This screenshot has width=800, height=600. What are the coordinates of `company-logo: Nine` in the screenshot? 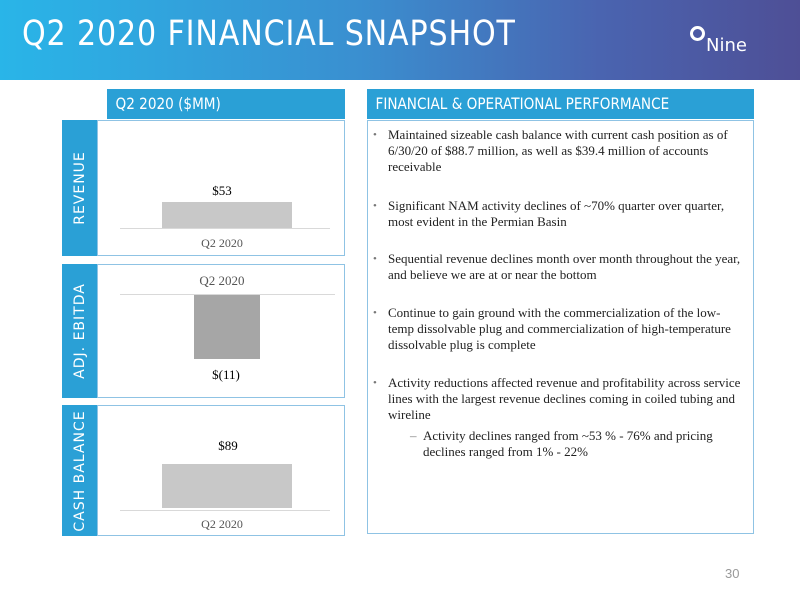 It's located at (730, 43).